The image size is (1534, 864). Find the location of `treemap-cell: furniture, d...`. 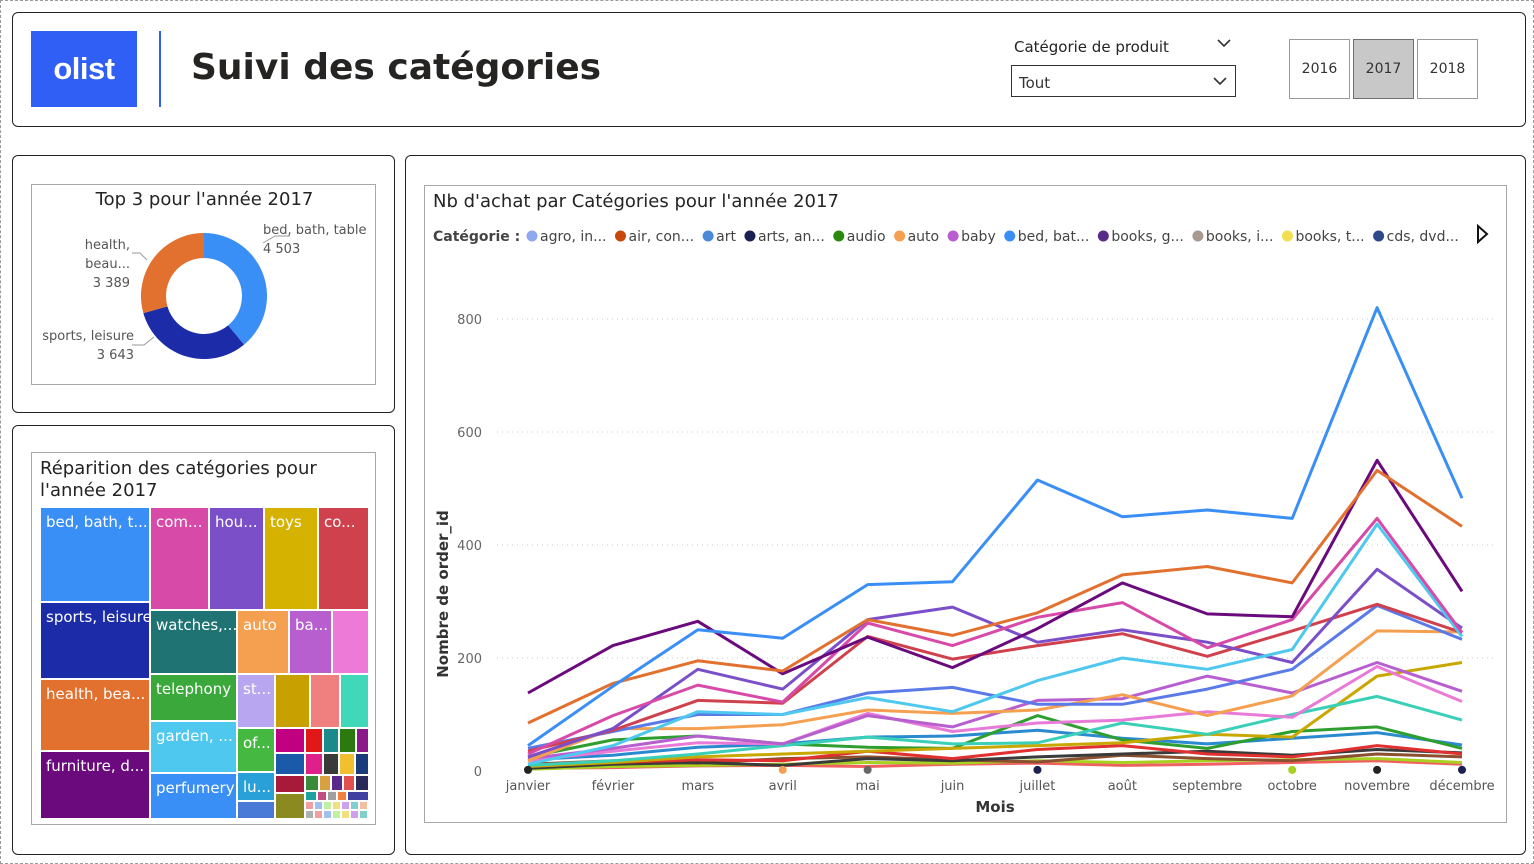

treemap-cell: furniture, d... is located at coordinates (95, 785).